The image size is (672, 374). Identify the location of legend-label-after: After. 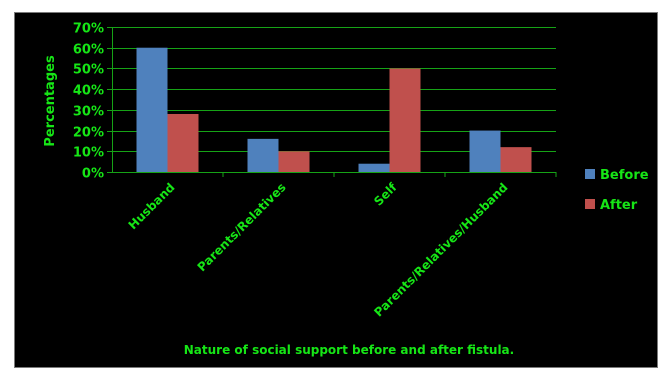
(619, 205).